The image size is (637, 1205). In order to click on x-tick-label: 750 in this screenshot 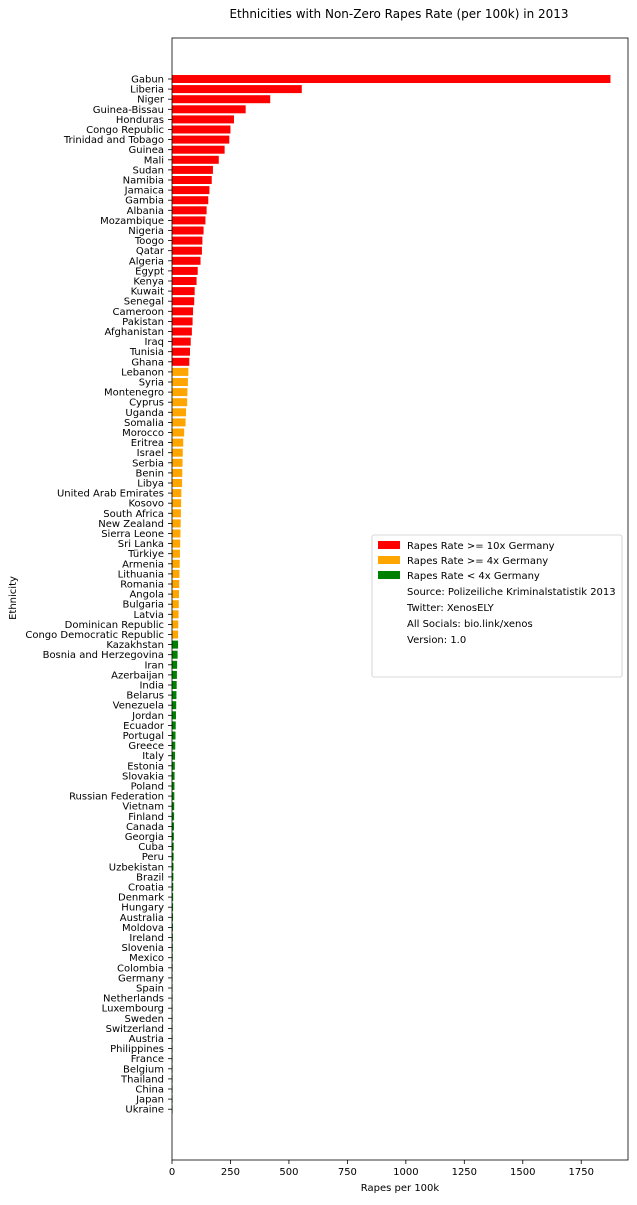, I will do `click(347, 1172)`.